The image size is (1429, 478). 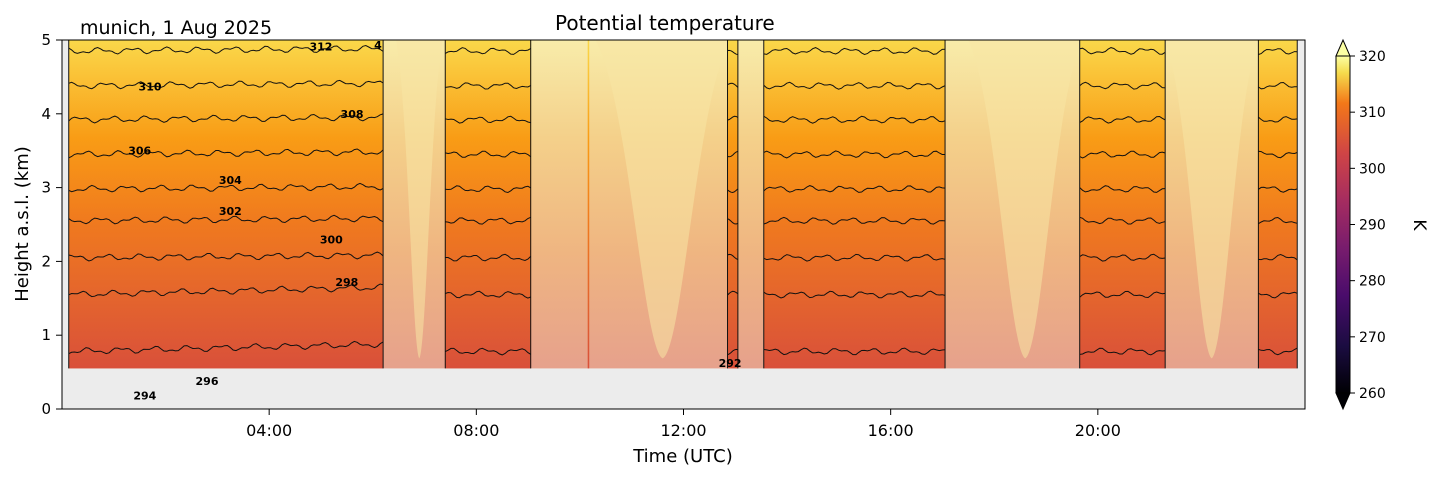 I want to click on contour-label: 308, so click(x=352, y=114).